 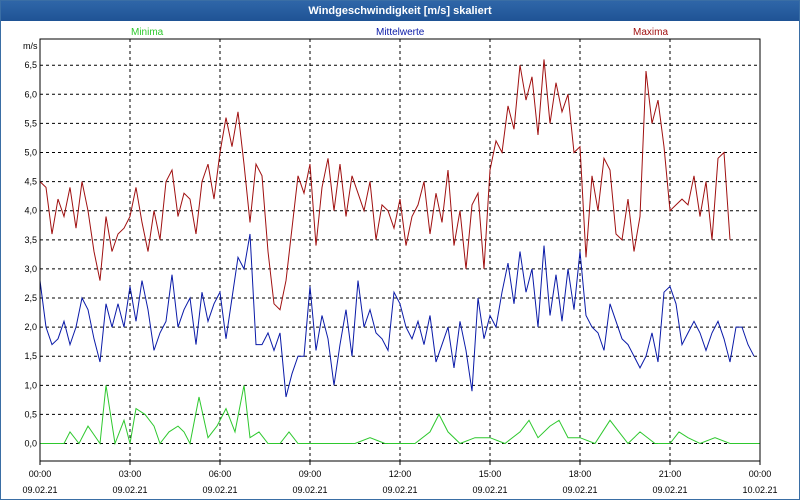 What do you see at coordinates (30, 65) in the screenshot?
I see `y-tick-label: 6,5` at bounding box center [30, 65].